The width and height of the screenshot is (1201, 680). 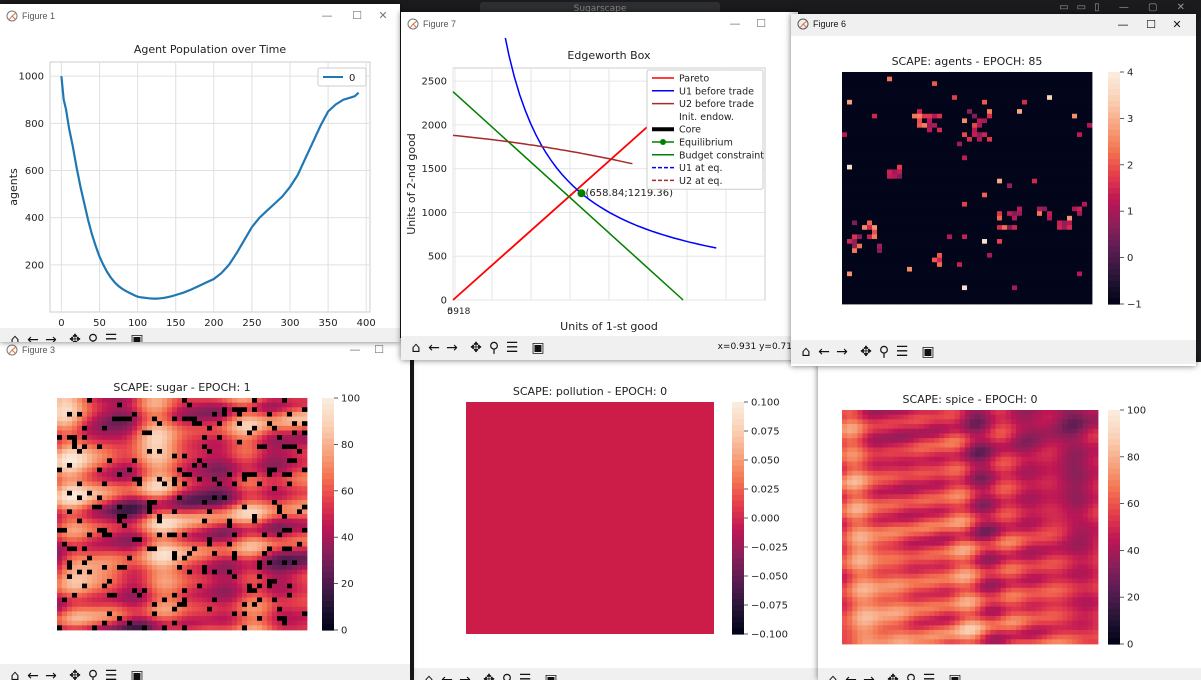 What do you see at coordinates (205, 351) in the screenshot?
I see `figure-3-titlebar: Figure 3 — ☐` at bounding box center [205, 351].